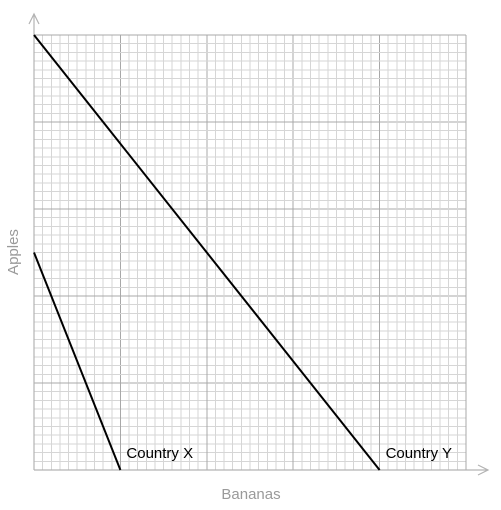  Describe the element at coordinates (250, 494) in the screenshot. I see `x-axis-title: Bananas` at that location.